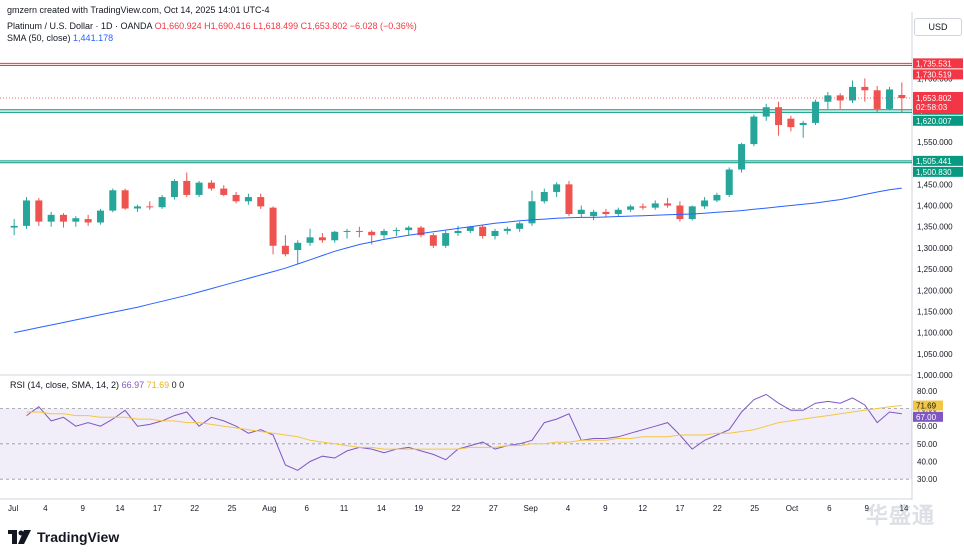 This screenshot has width=964, height=556. What do you see at coordinates (934, 63) in the screenshot?
I see `level-label: 1,735.531` at bounding box center [934, 63].